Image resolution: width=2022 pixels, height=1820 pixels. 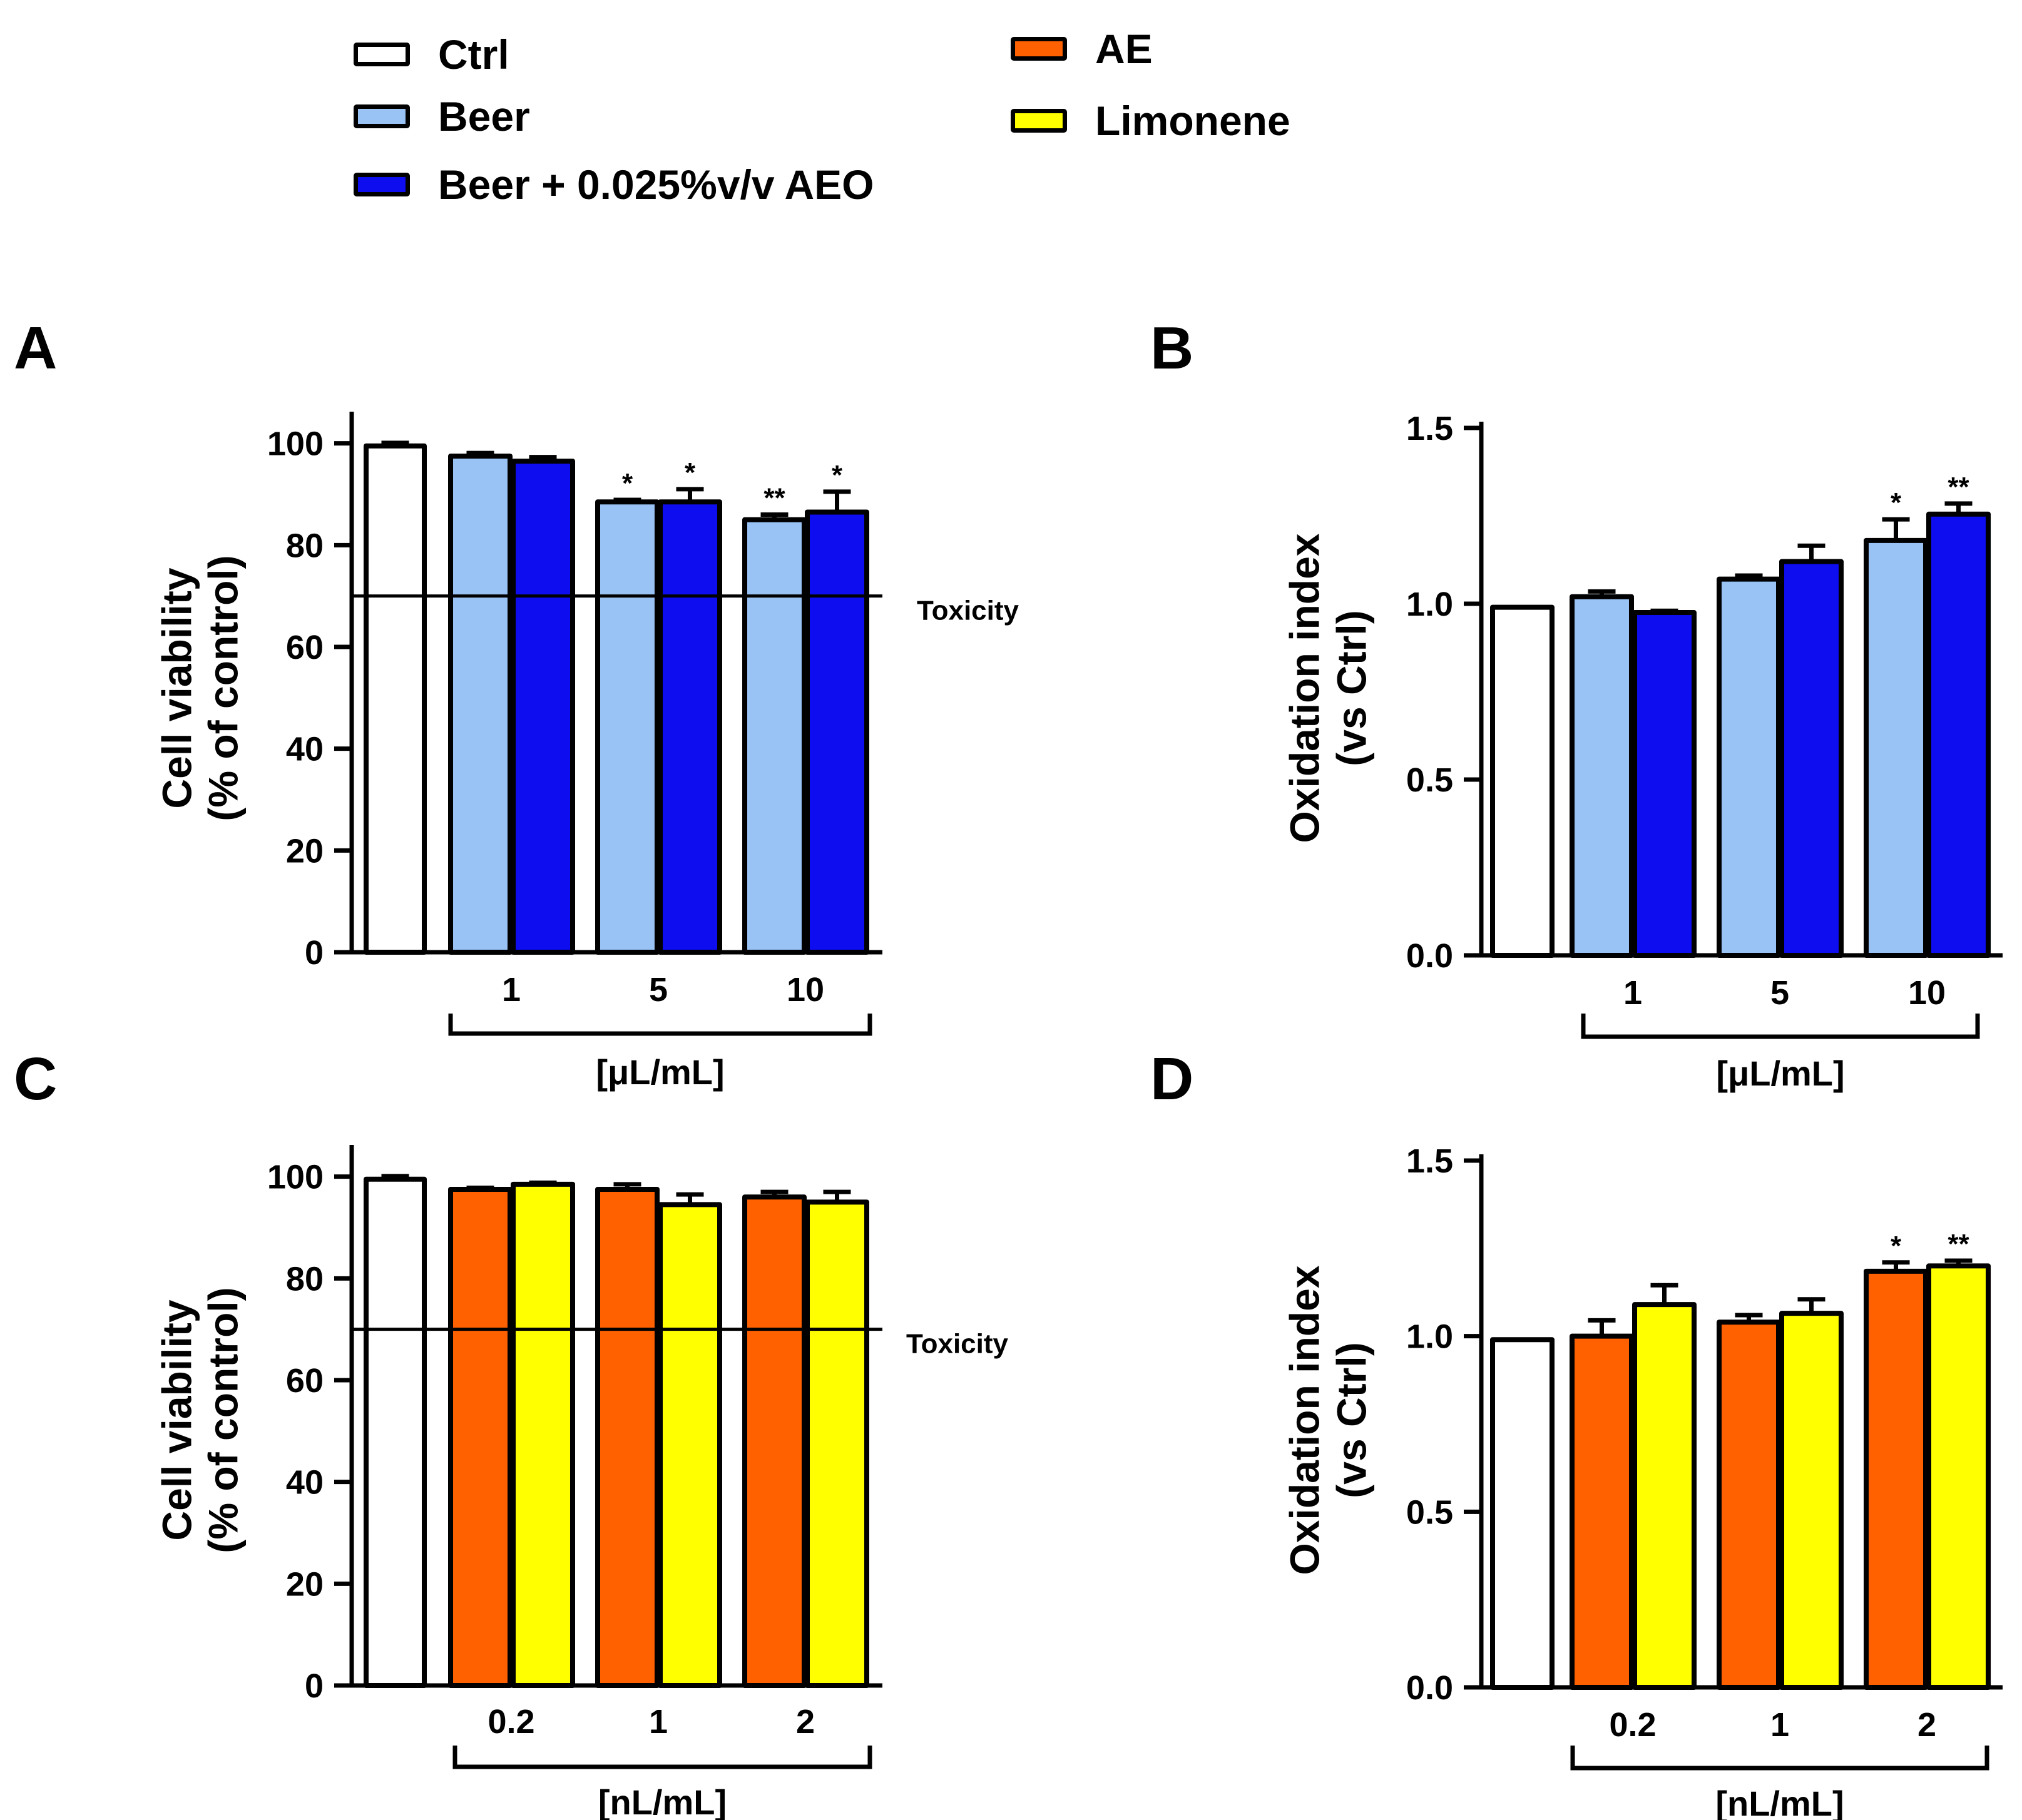 I want to click on panel-letter-b: B, so click(x=1172, y=348).